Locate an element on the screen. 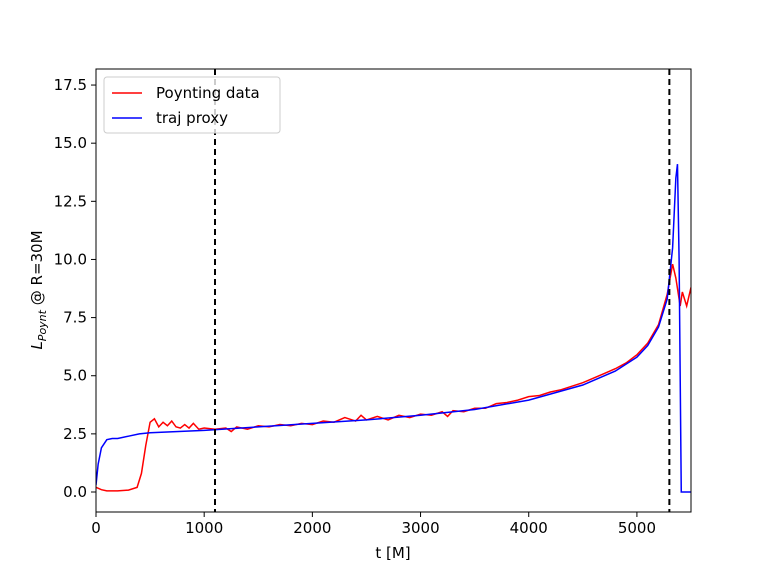  y-label-main: L is located at coordinates (37, 345).